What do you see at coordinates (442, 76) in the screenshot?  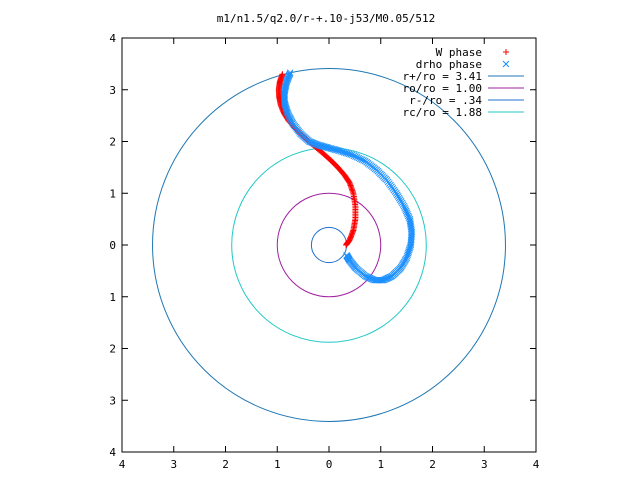 I see `legend-label: r+/ro = 3.41` at bounding box center [442, 76].